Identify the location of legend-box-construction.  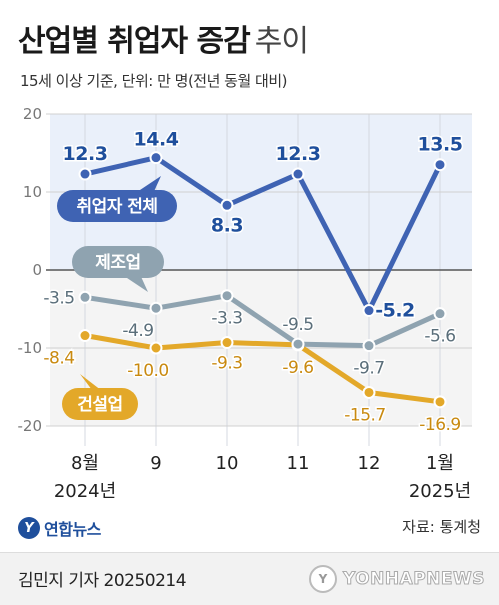
(100, 404).